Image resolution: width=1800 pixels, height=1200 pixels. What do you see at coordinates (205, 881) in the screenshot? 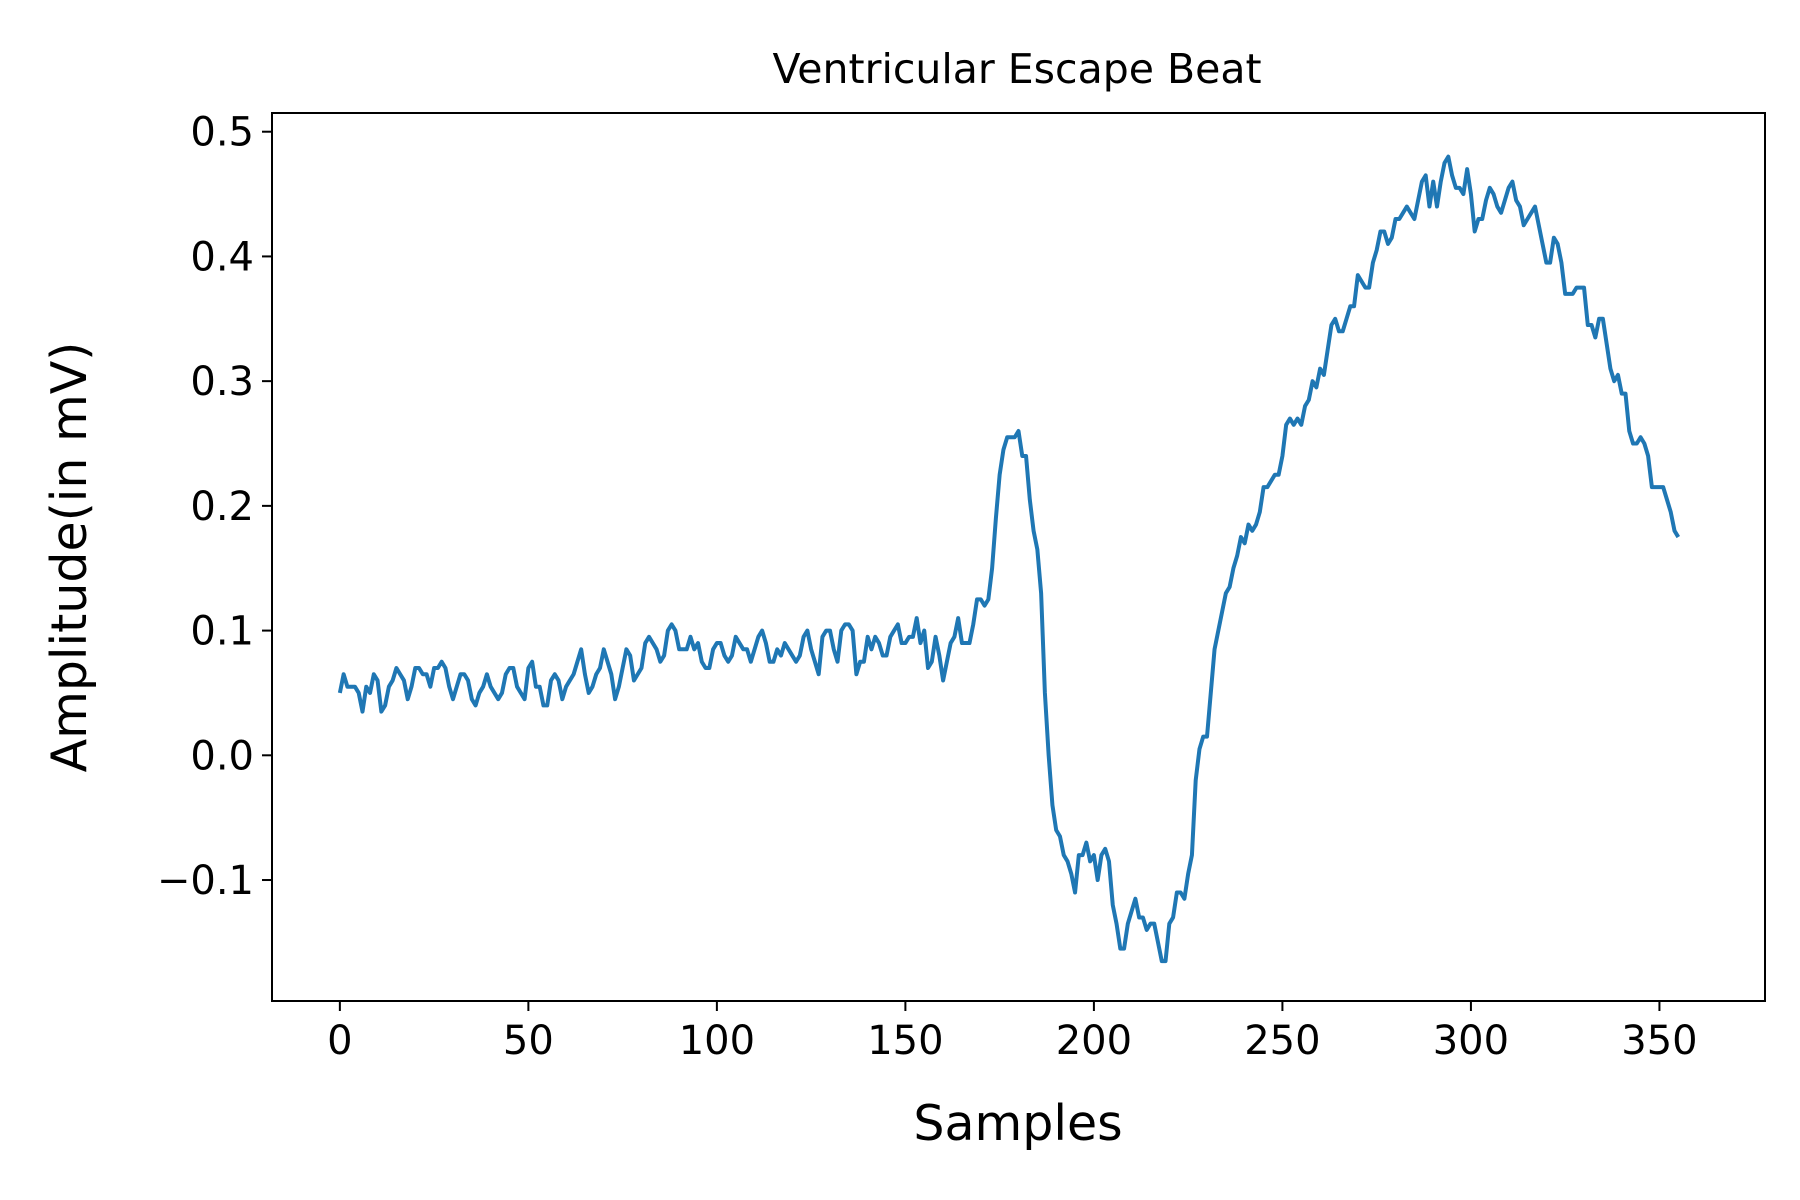
I see `y-tick-label: −0.1` at bounding box center [205, 881].